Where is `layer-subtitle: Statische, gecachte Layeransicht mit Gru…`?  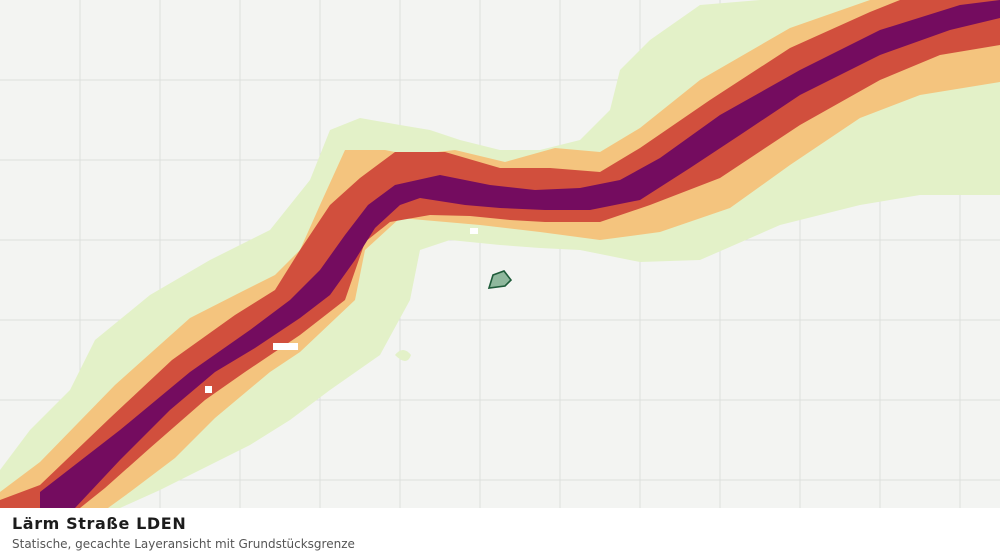 layer-subtitle: Statische, gecachte Layeransicht mit Gru… is located at coordinates (183, 544).